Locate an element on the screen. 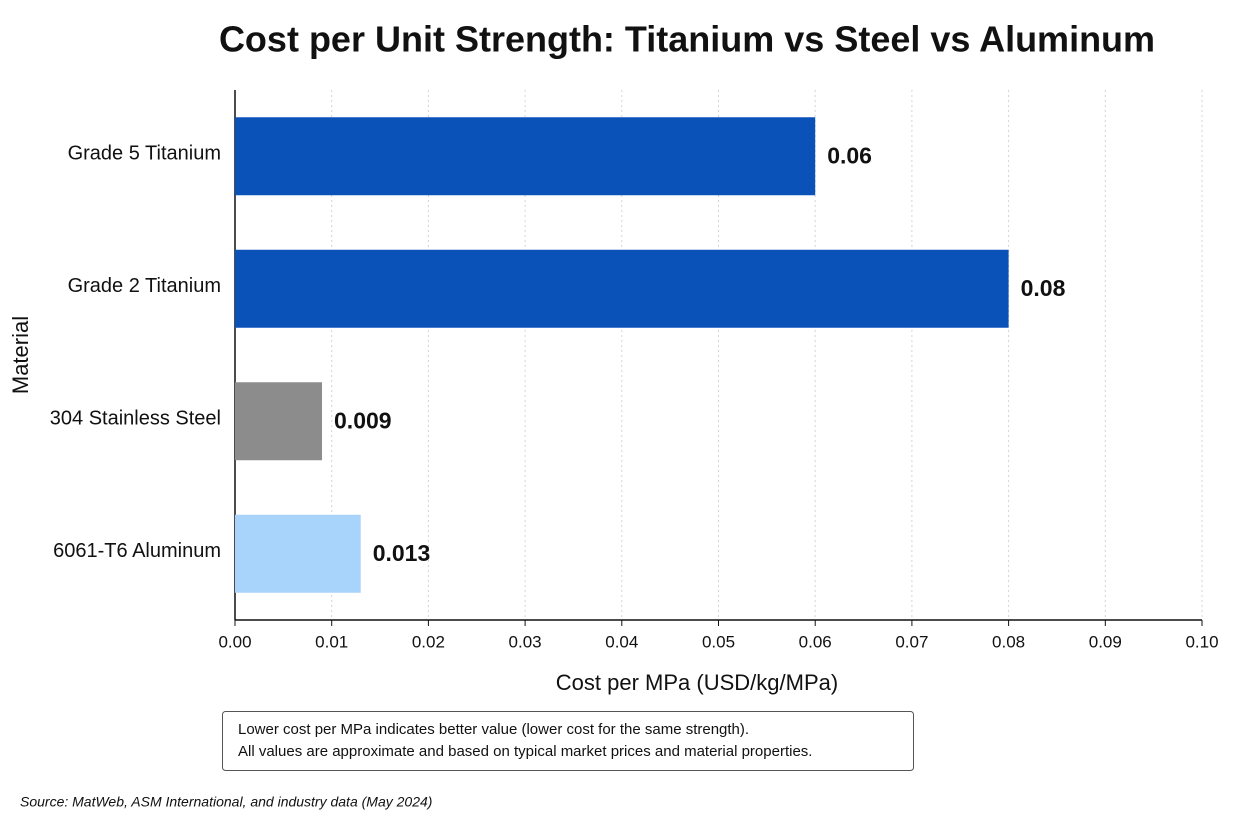 This screenshot has width=1248, height=832. value-label: 0.009 is located at coordinates (363, 420).